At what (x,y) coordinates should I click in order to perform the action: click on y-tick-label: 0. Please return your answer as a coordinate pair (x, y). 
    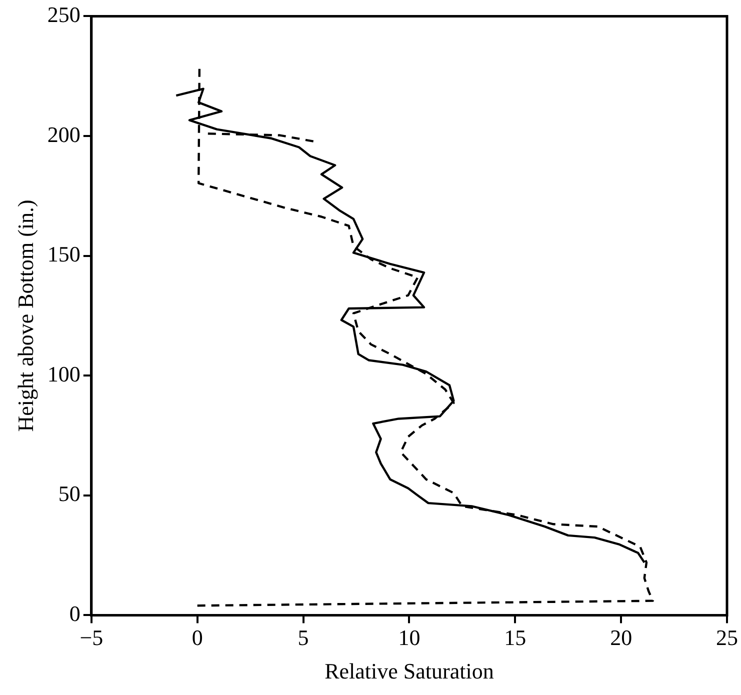
    Looking at the image, I should click on (74, 613).